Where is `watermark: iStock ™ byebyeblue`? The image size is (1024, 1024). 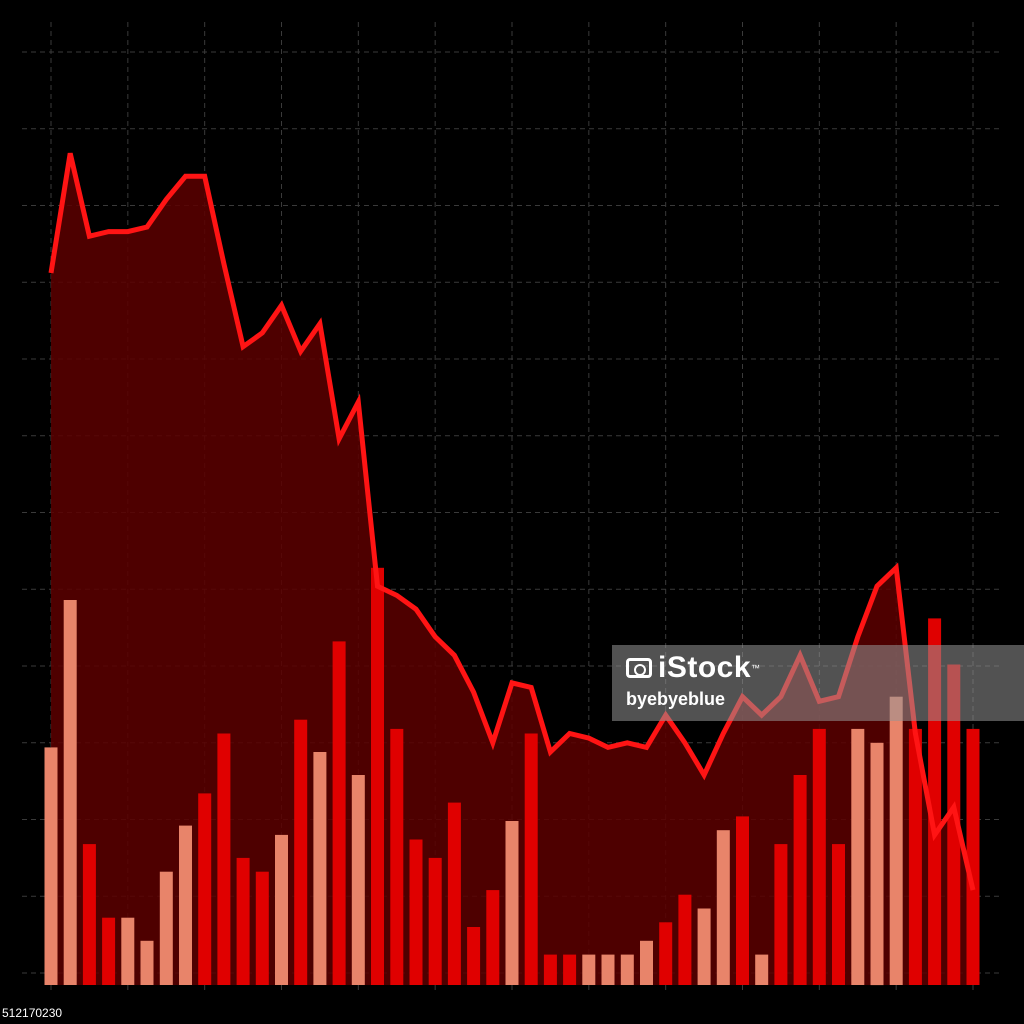 watermark: iStock ™ byebyeblue is located at coordinates (818, 683).